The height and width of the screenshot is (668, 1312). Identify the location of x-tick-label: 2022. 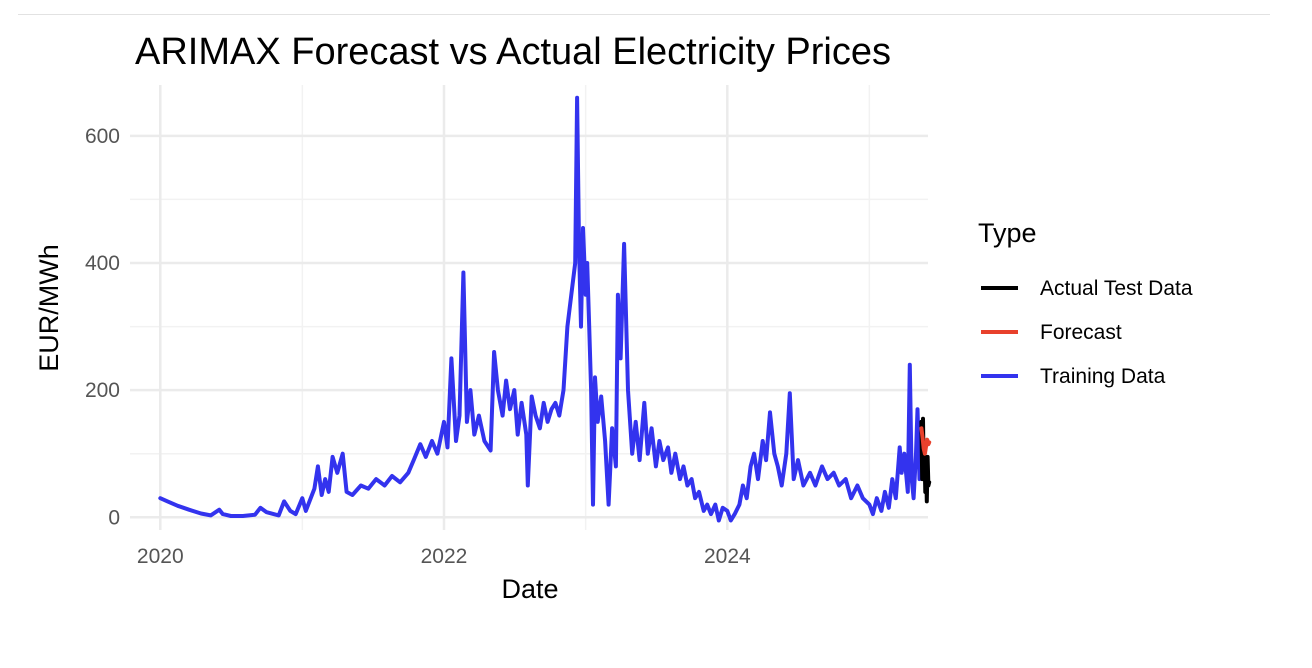
(444, 556).